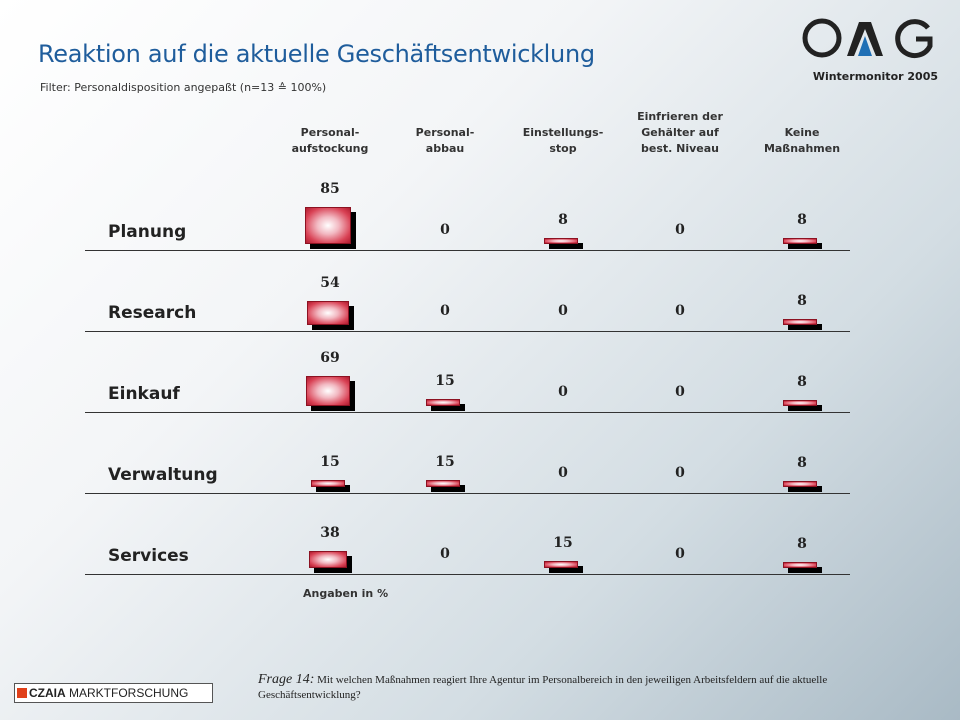 This screenshot has width=960, height=720. What do you see at coordinates (680, 116) in the screenshot?
I see `column-header-line: Einfrieren der` at bounding box center [680, 116].